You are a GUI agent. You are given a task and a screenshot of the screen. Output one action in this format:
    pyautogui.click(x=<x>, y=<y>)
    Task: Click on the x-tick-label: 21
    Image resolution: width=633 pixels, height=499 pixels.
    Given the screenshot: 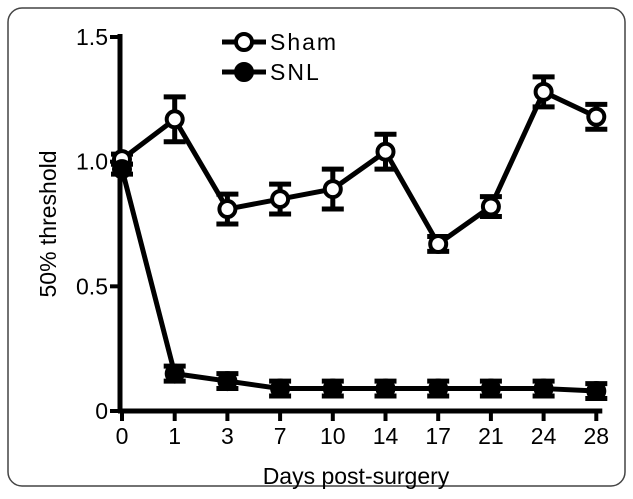 What is the action you would take?
    pyautogui.click(x=491, y=436)
    